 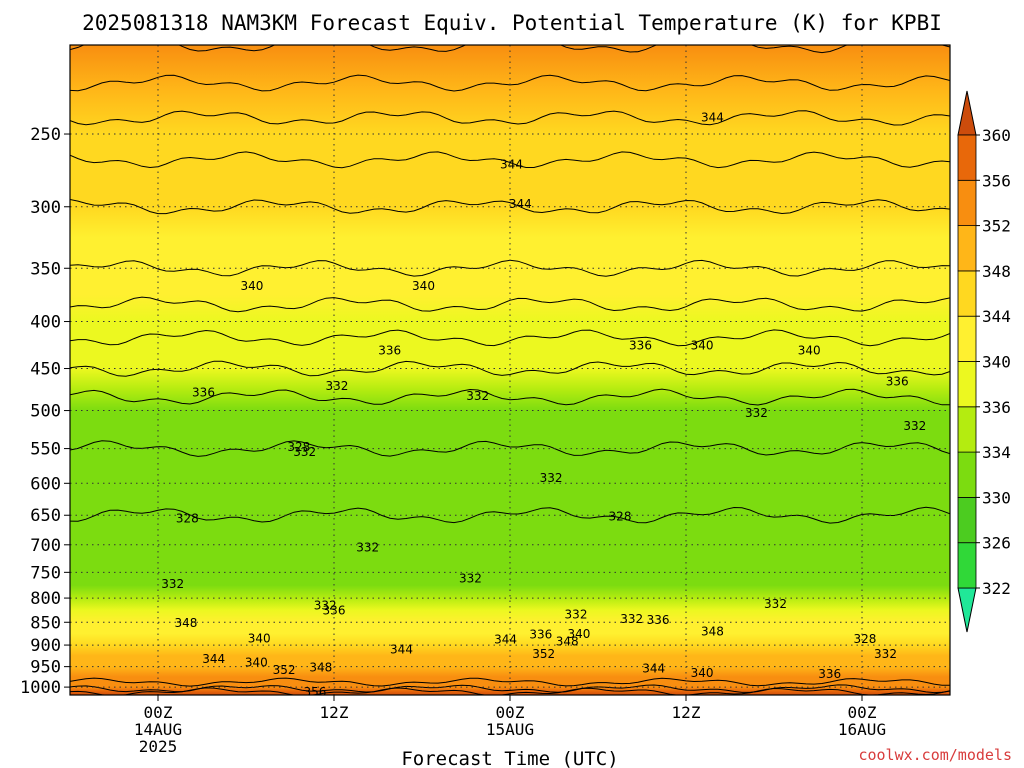 What do you see at coordinates (158, 729) in the screenshot?
I see `x-tick-label: 14AUG` at bounding box center [158, 729].